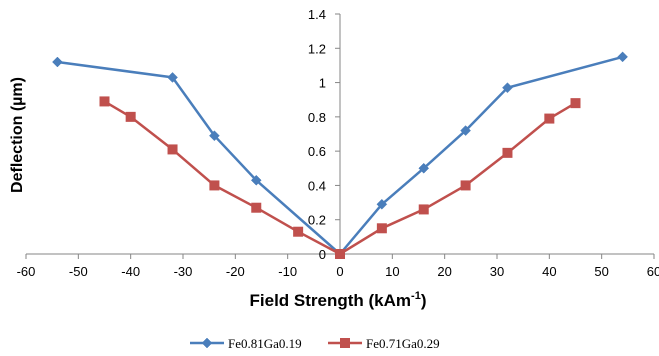  Describe the element at coordinates (322, 83) in the screenshot. I see `y-tick-label: 1` at that location.